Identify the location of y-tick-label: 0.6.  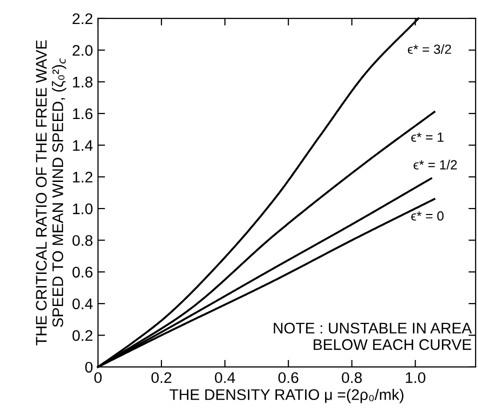
(82, 272).